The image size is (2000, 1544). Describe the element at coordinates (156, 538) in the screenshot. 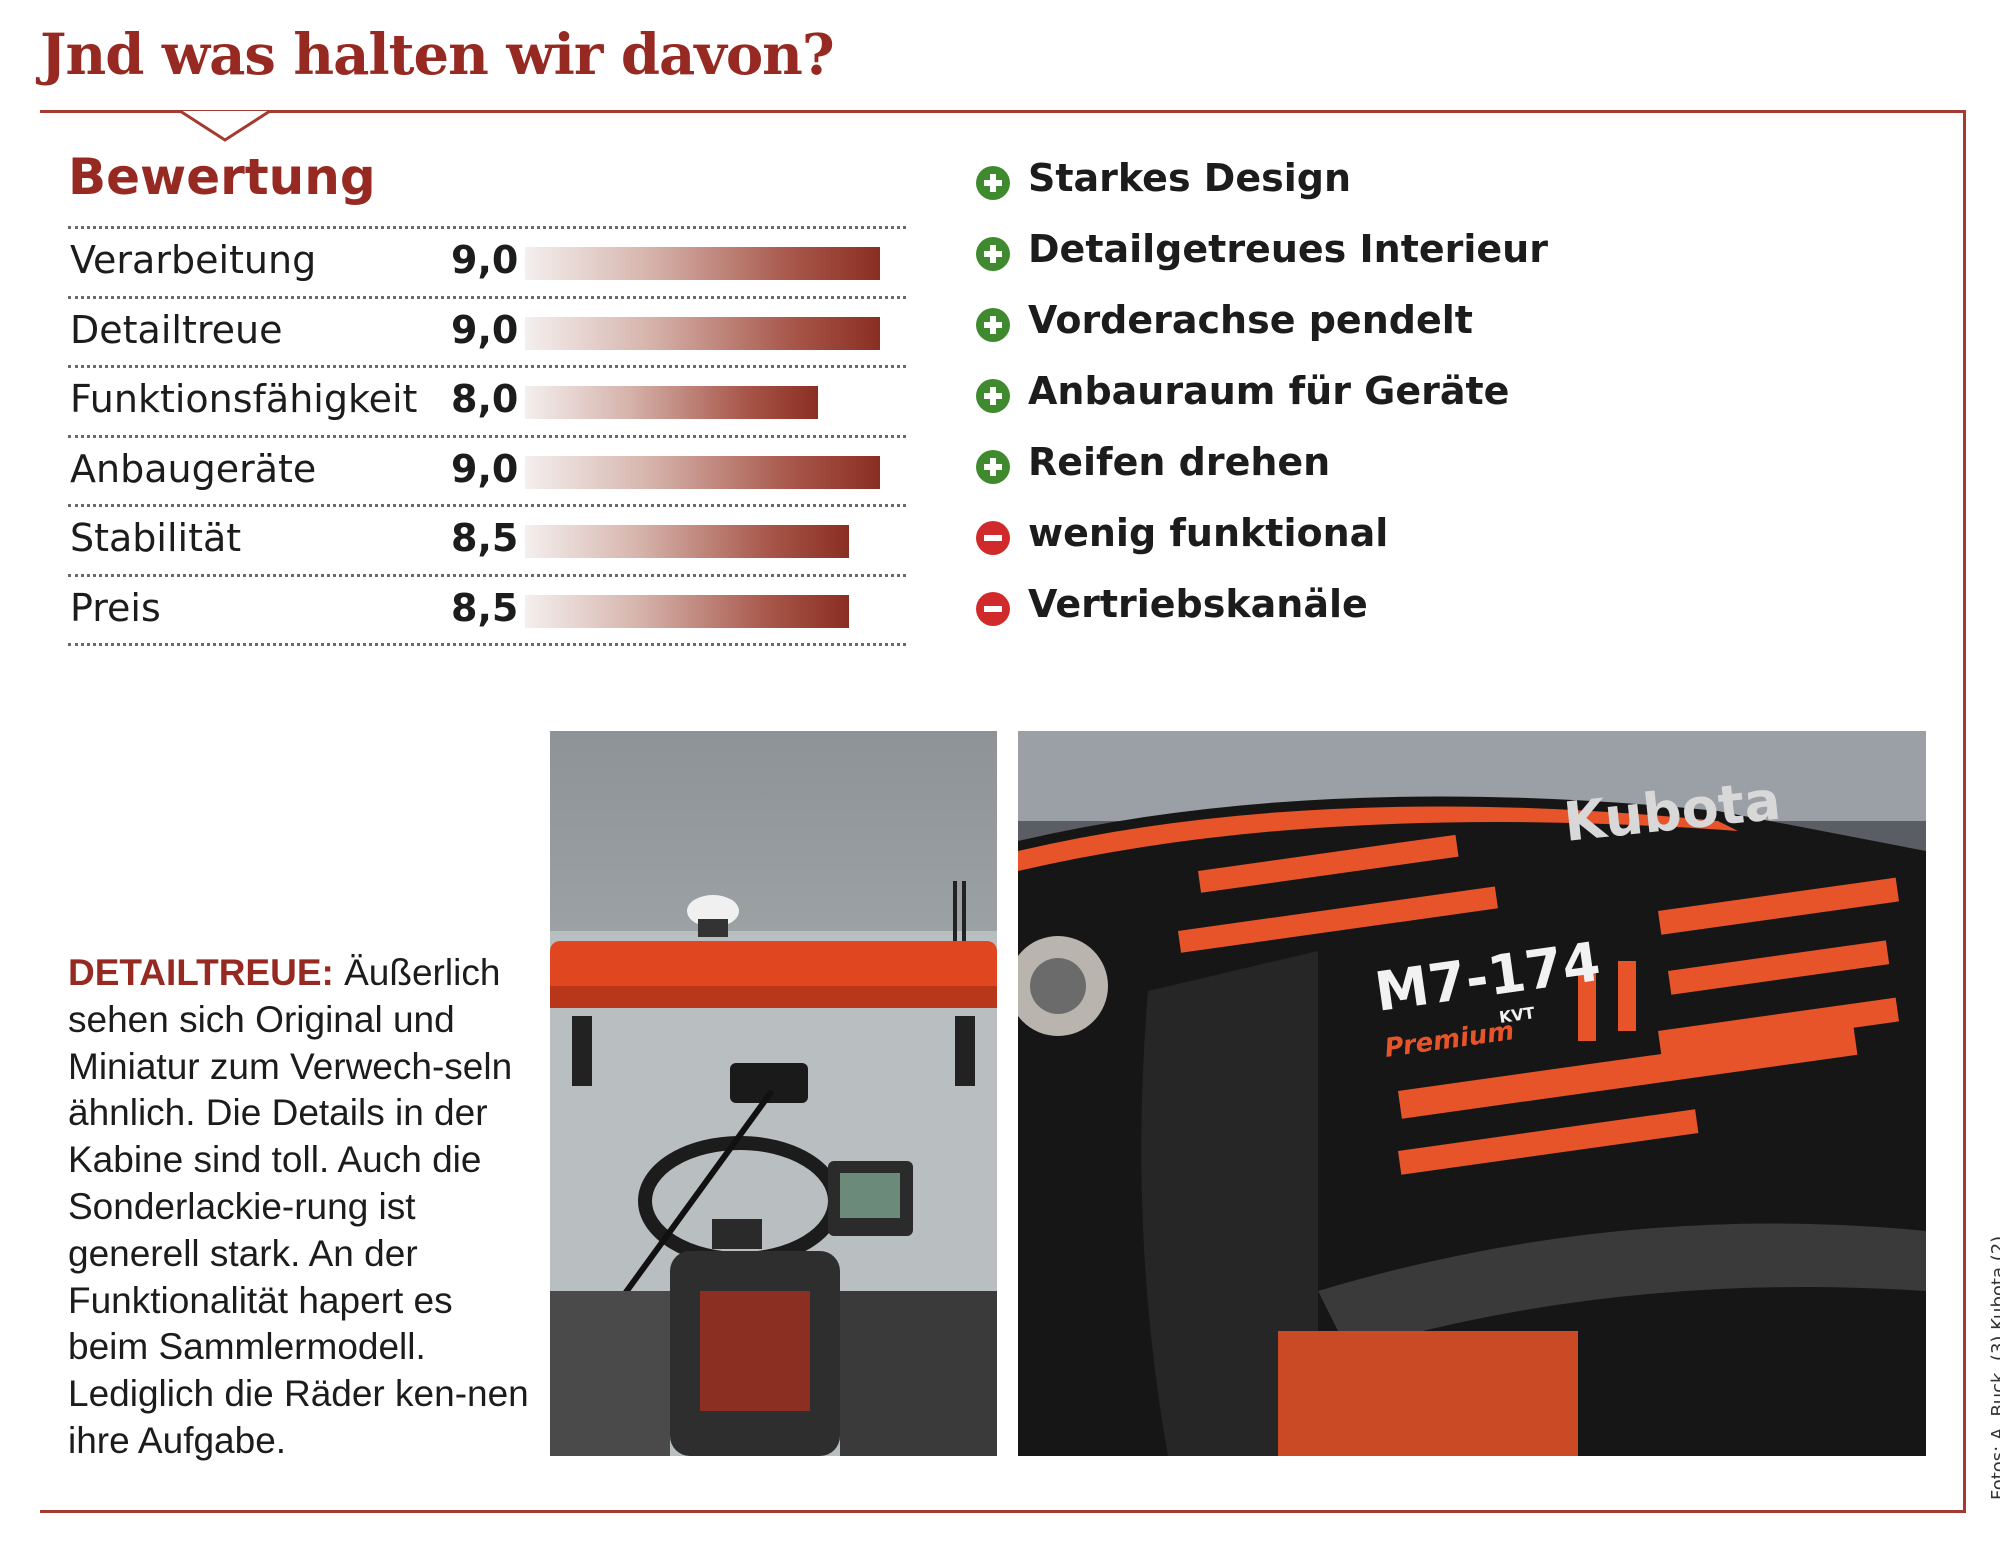

I see `rating-label: Stabilität` at that location.